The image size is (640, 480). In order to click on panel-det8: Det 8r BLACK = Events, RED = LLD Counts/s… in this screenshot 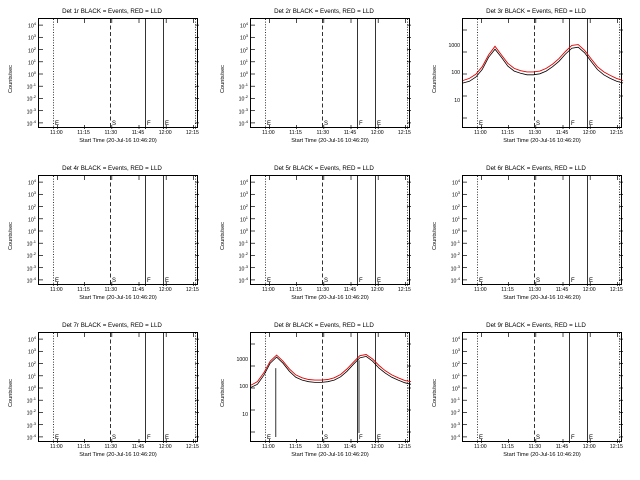, I will do `click(317, 394)`.